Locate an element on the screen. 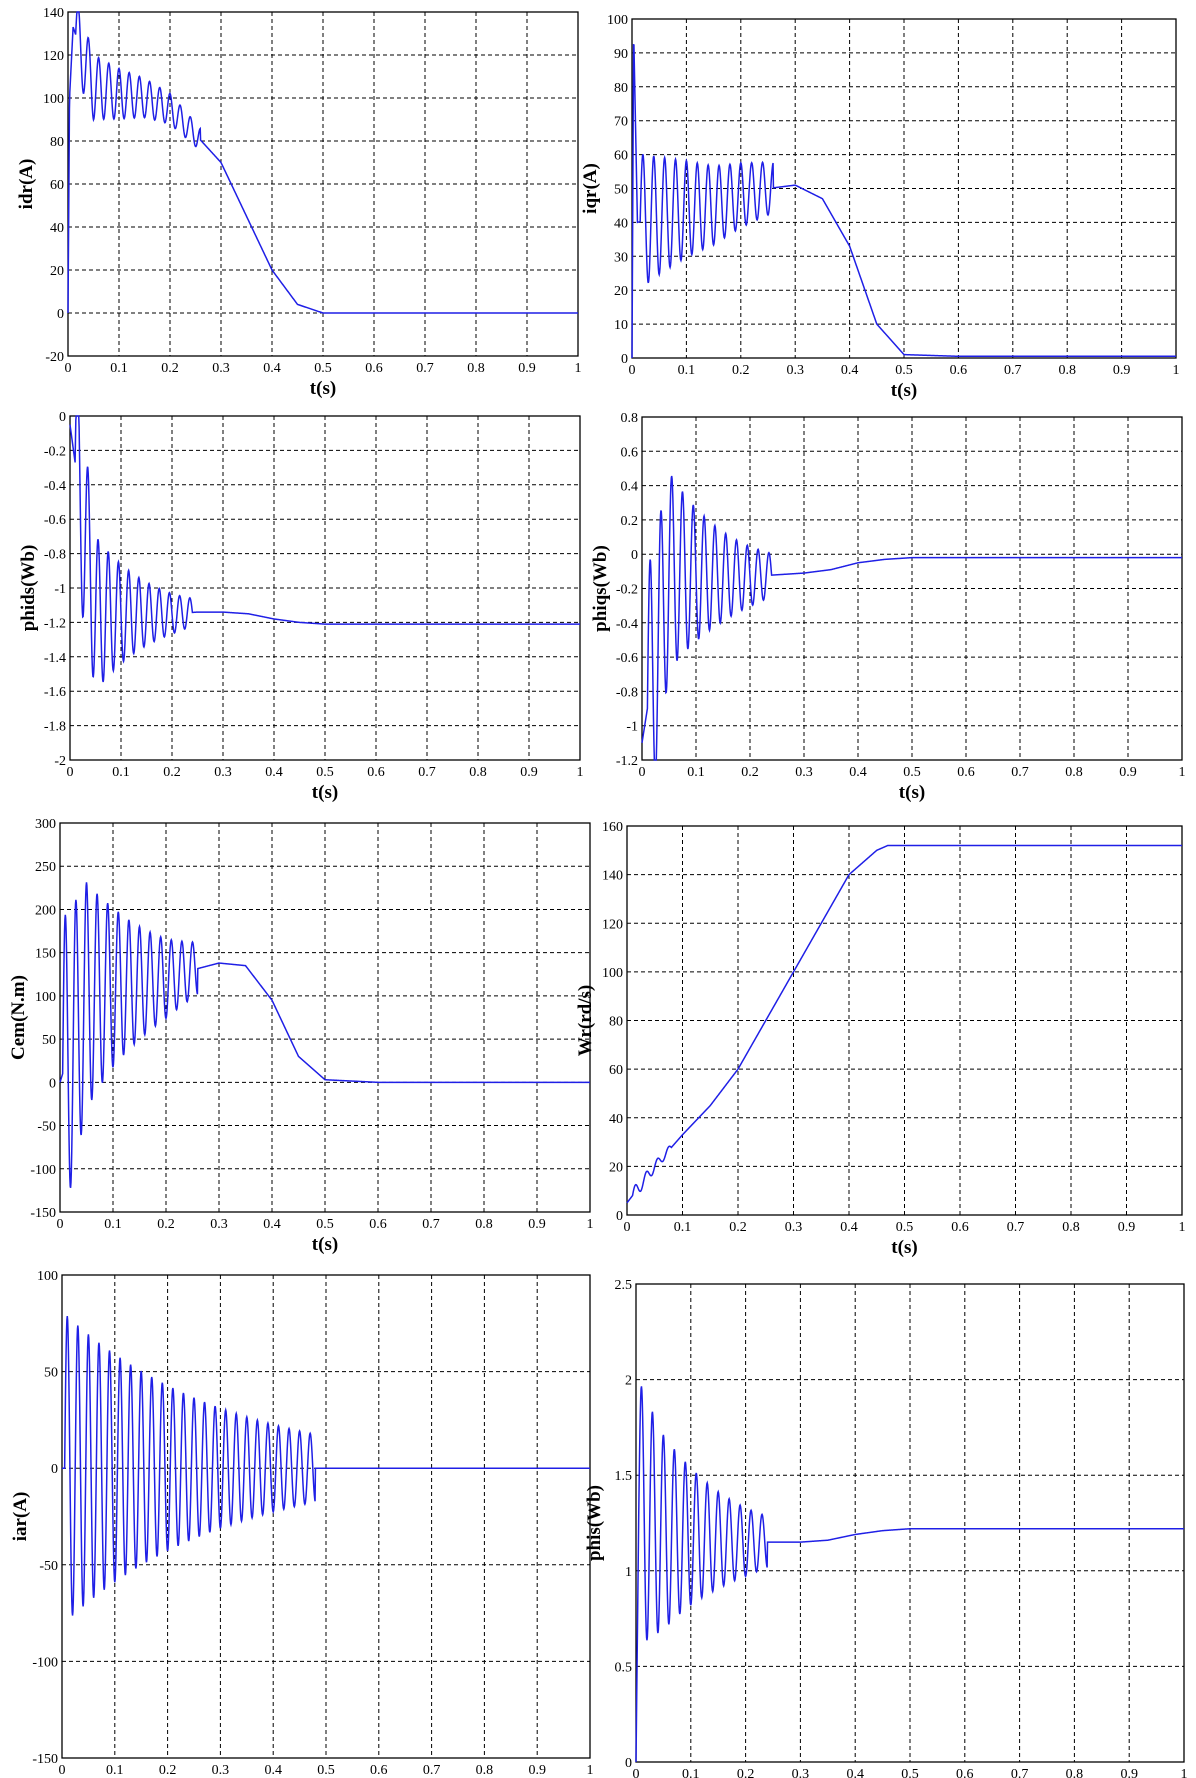 The height and width of the screenshot is (1778, 1196). y-tick-label: 90 is located at coordinates (621, 54).